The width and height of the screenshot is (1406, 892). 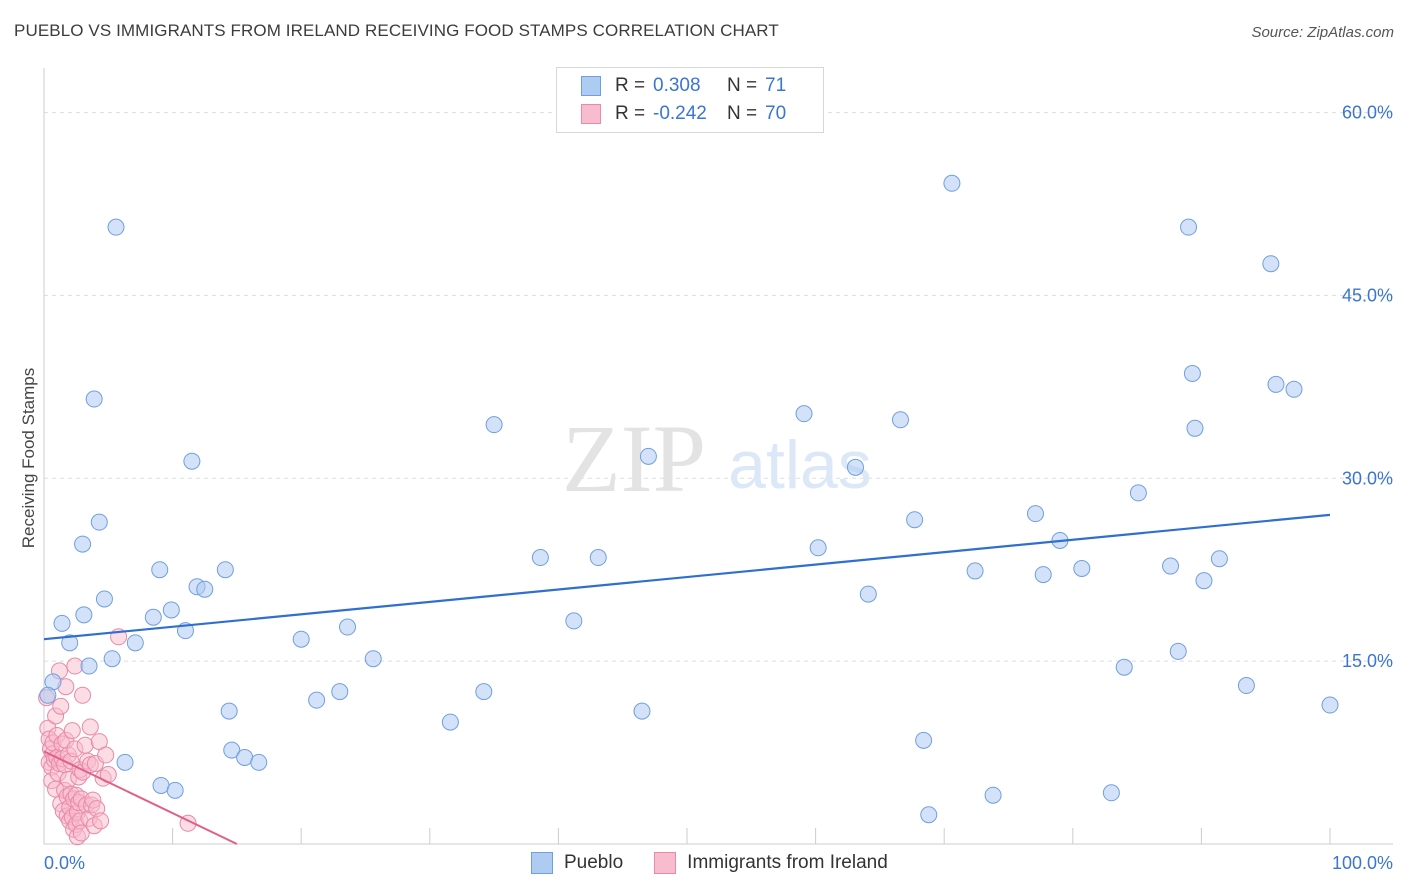 I want to click on y-tick-label: 45.0%, so click(x=1367, y=295).